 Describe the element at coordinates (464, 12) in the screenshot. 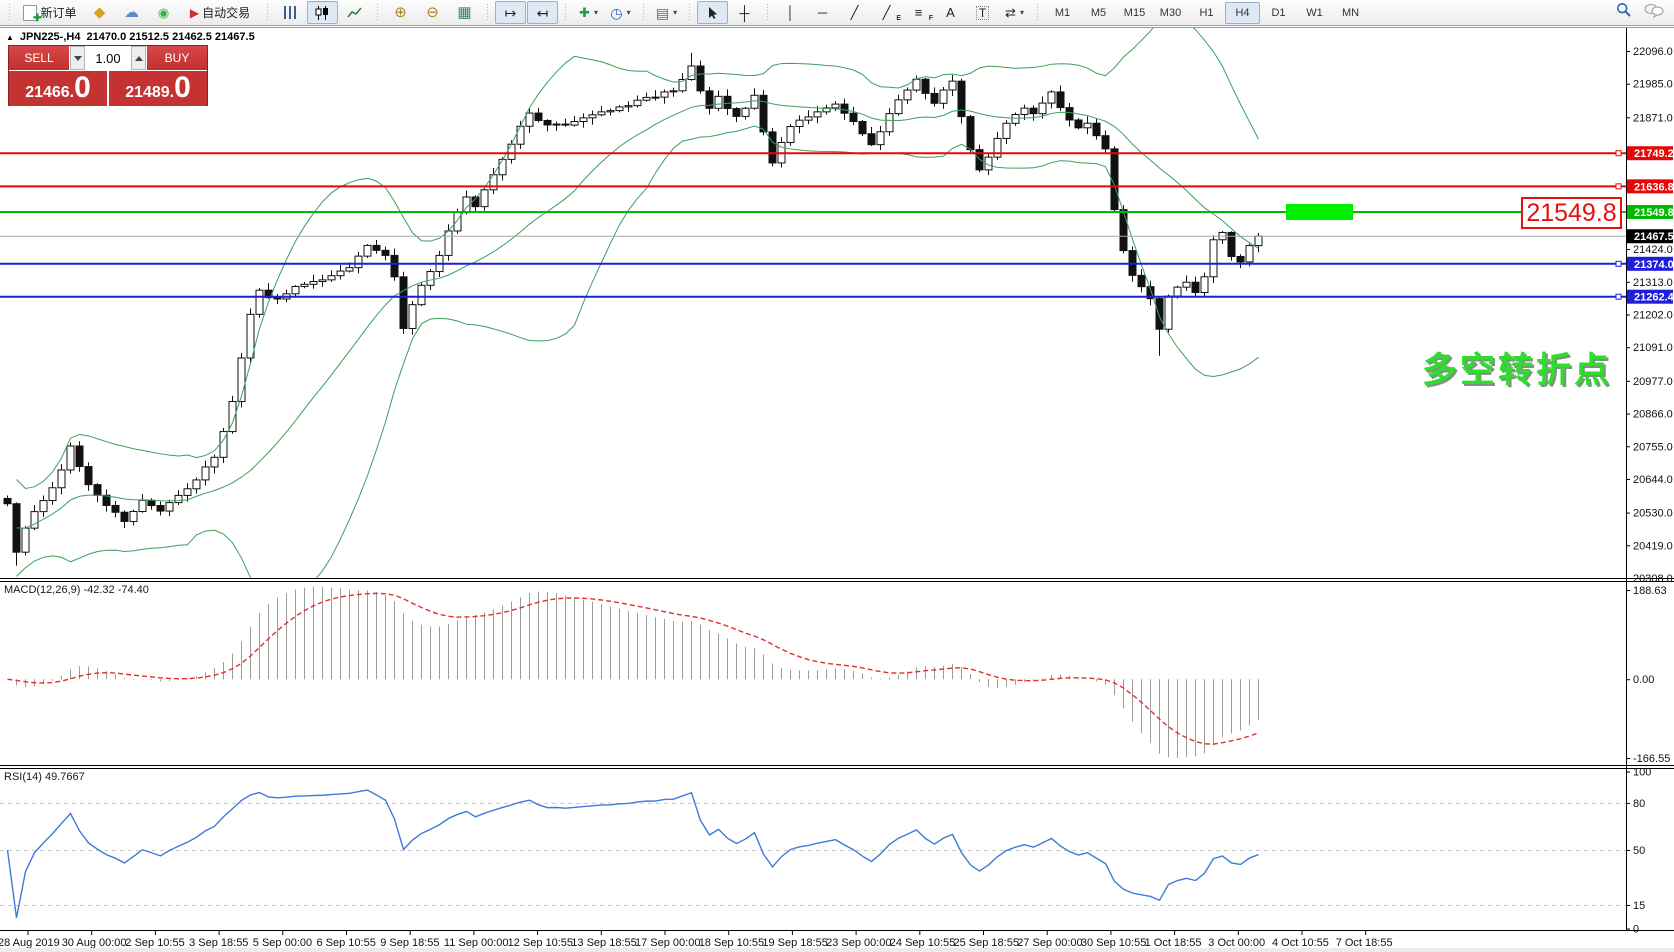

I see `tile-windows-button: ▦` at that location.